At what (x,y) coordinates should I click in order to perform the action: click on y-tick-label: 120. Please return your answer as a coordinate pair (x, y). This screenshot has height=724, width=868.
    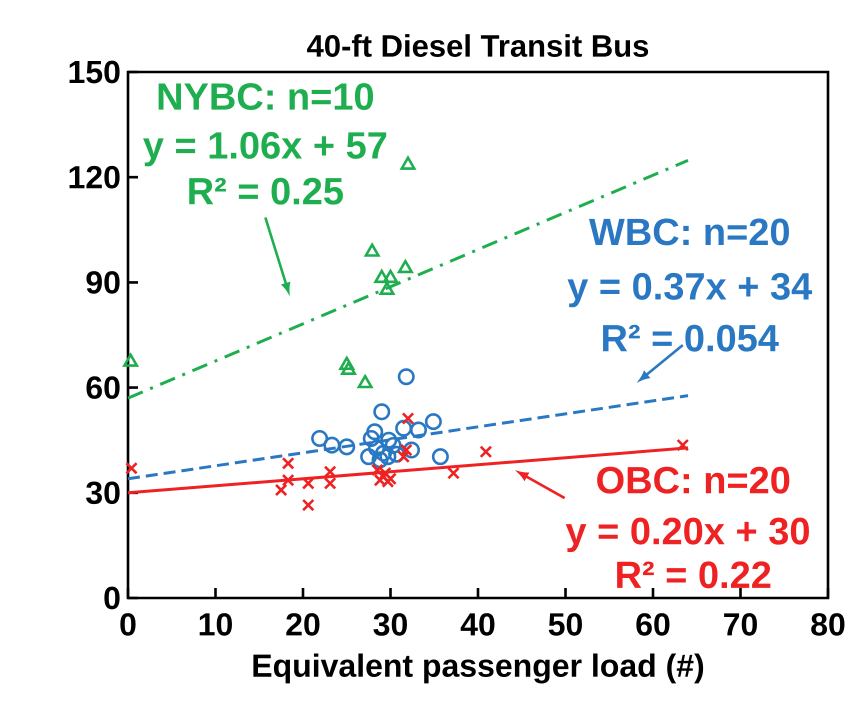
    Looking at the image, I should click on (95, 177).